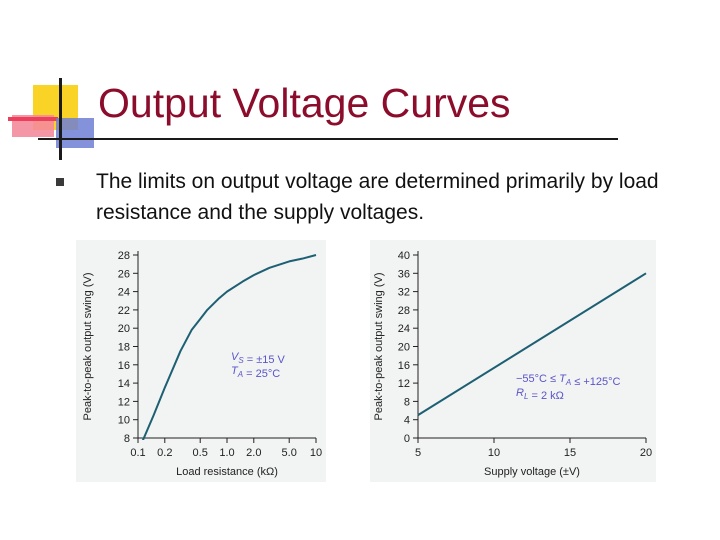  What do you see at coordinates (407, 421) in the screenshot?
I see `y-tick-label: 4` at bounding box center [407, 421].